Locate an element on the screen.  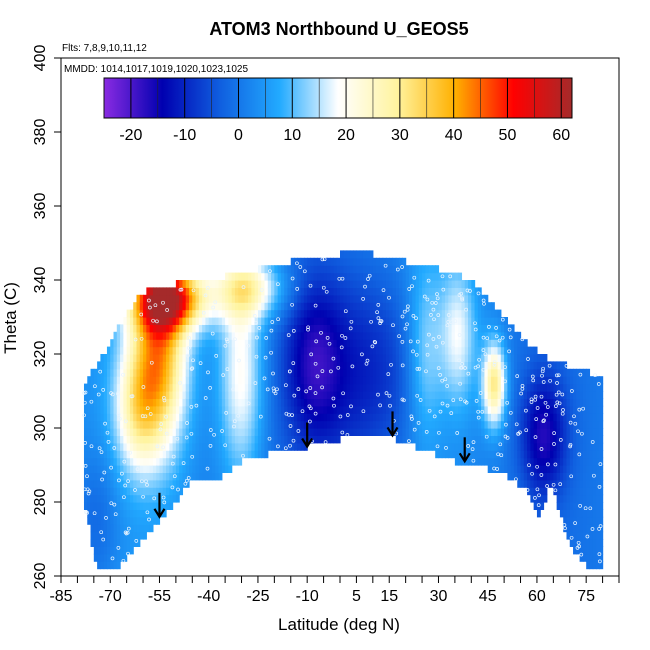
colorbar-ramp is located at coordinates (338, 98).